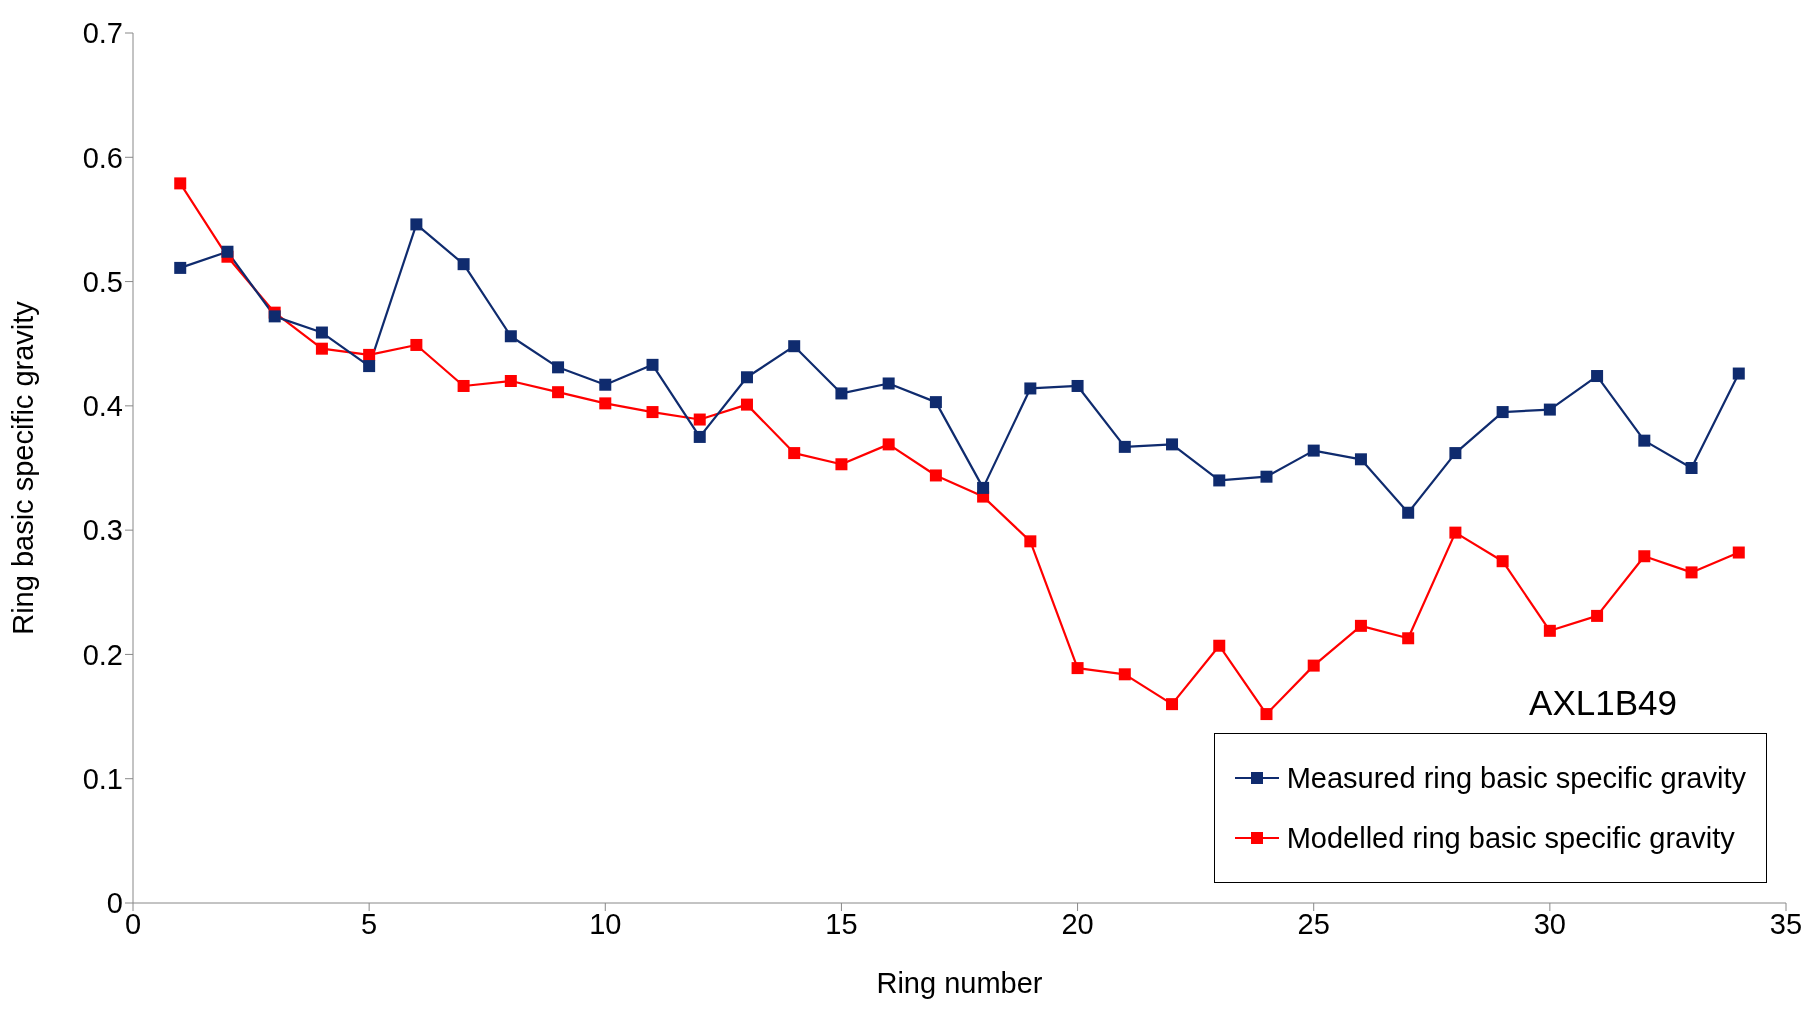 This screenshot has width=1810, height=1025. I want to click on x-tick-label: 20, so click(1077, 923).